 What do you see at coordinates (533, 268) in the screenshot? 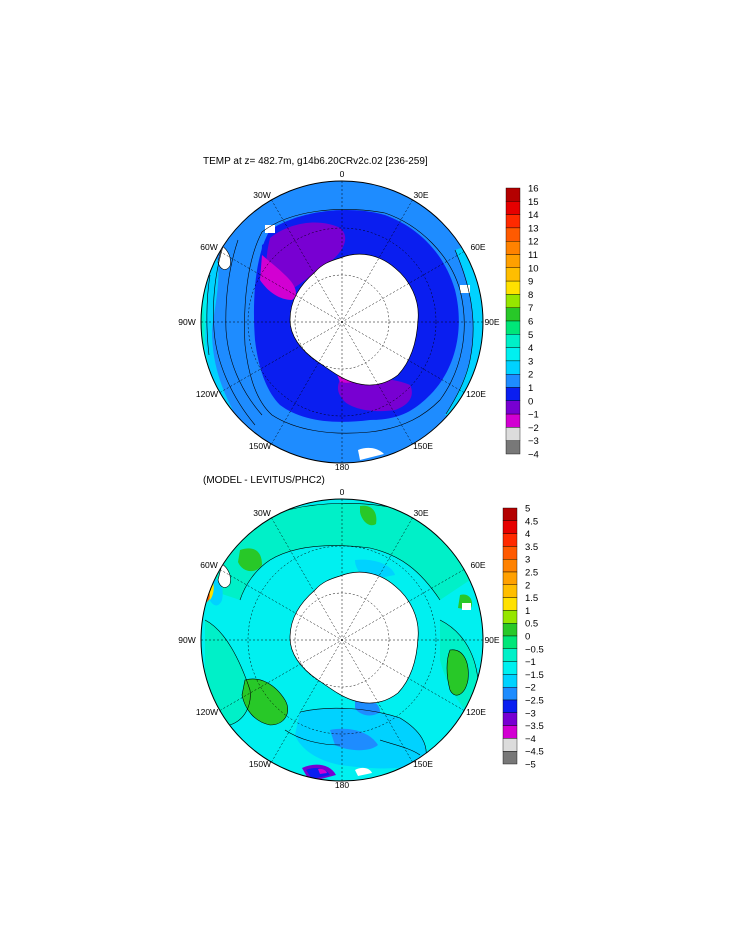
I see `colorbar-tick-label: 10` at bounding box center [533, 268].